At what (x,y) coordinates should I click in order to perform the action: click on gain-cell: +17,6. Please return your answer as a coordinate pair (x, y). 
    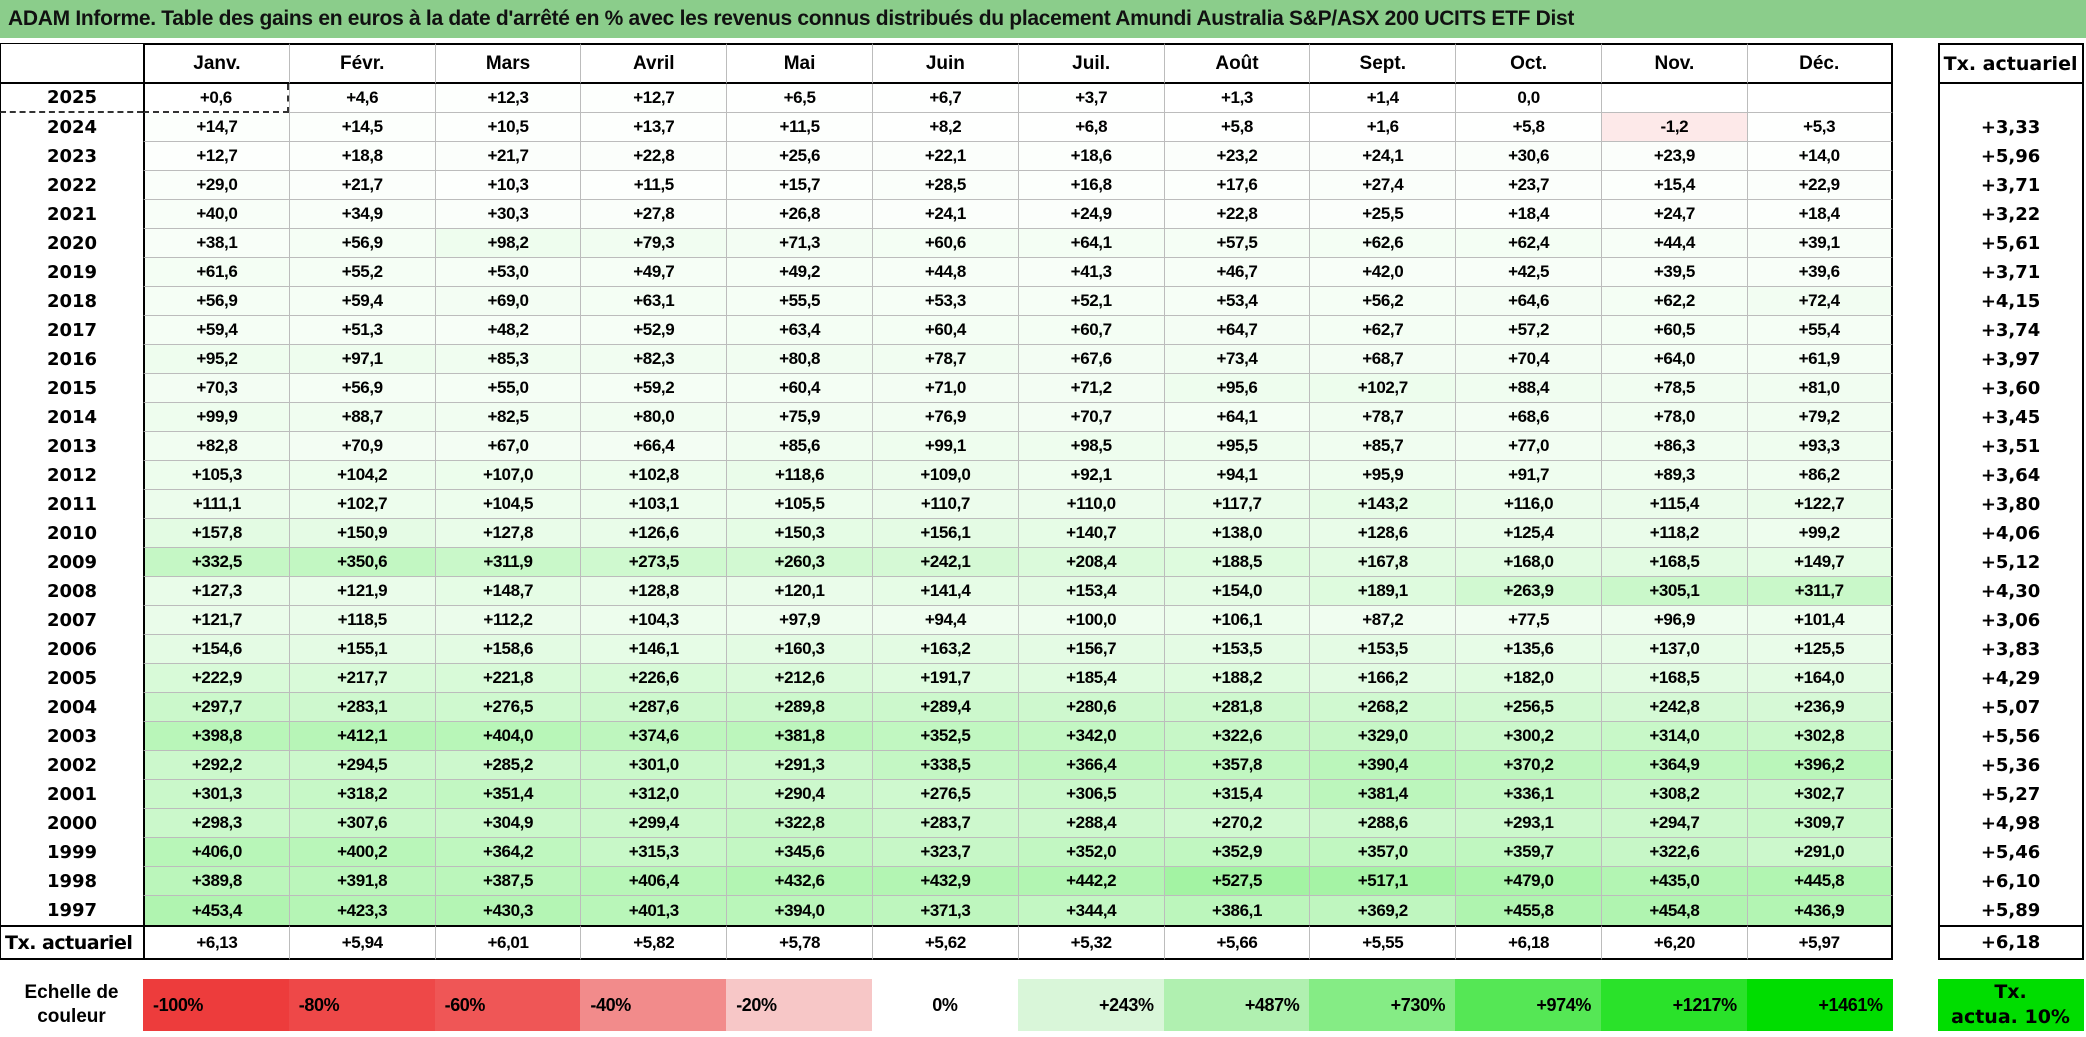
    Looking at the image, I should click on (1236, 185).